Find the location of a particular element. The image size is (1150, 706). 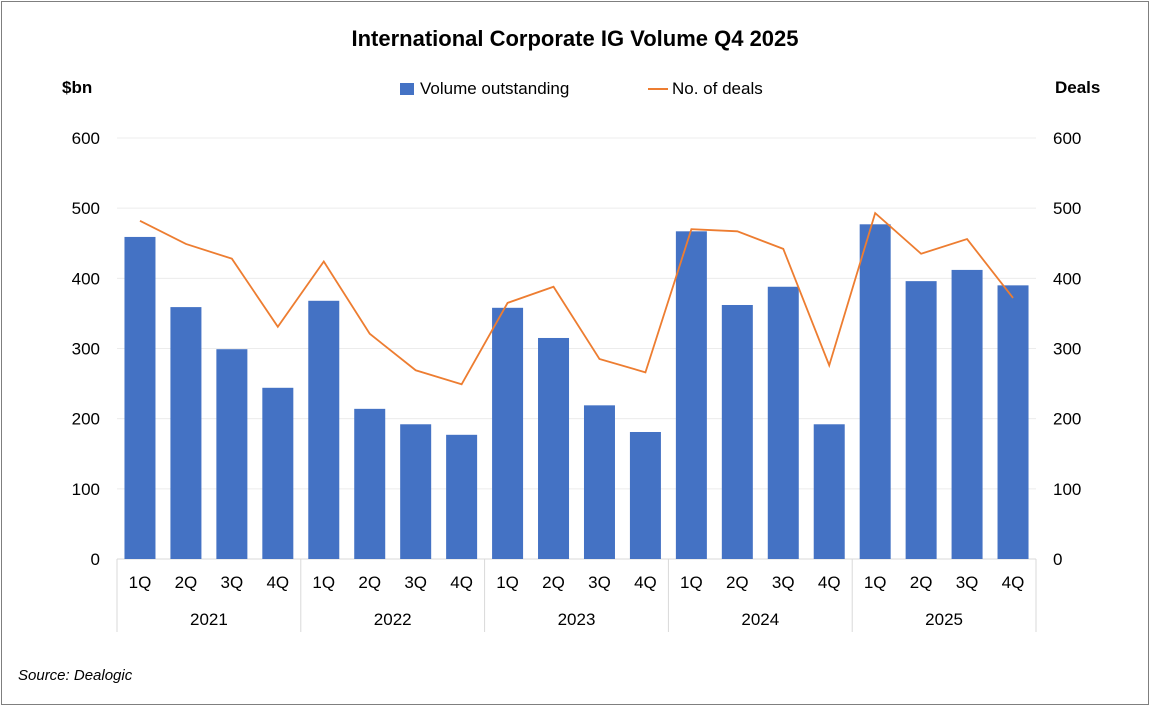

year-tick-label: 2022 is located at coordinates (393, 619).